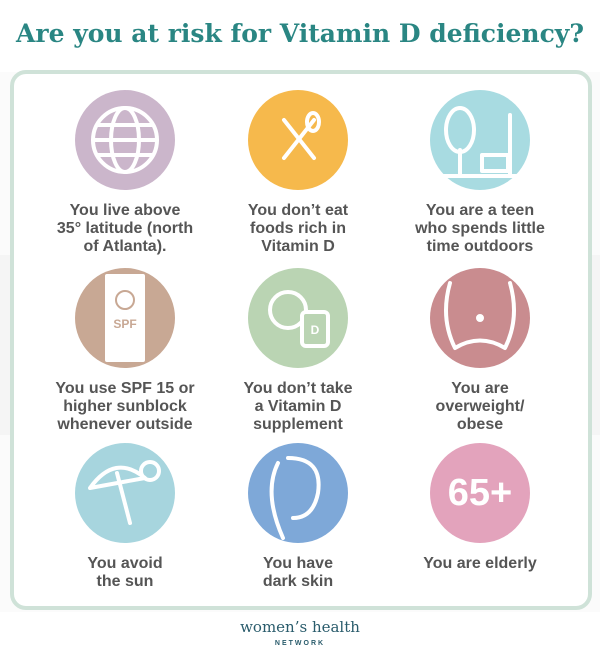  I want to click on item-label: You use SPF 15 or, so click(124, 388).